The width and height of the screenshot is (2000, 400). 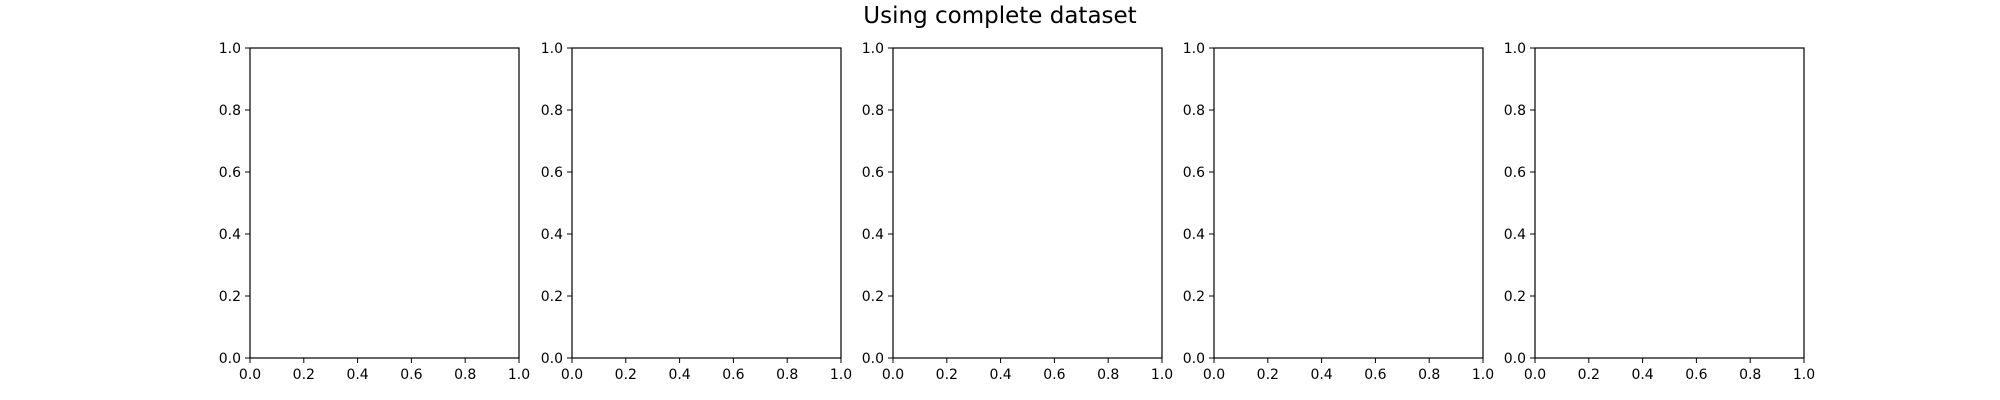 I want to click on figure-title: Using complete dataset, so click(x=1000, y=16).